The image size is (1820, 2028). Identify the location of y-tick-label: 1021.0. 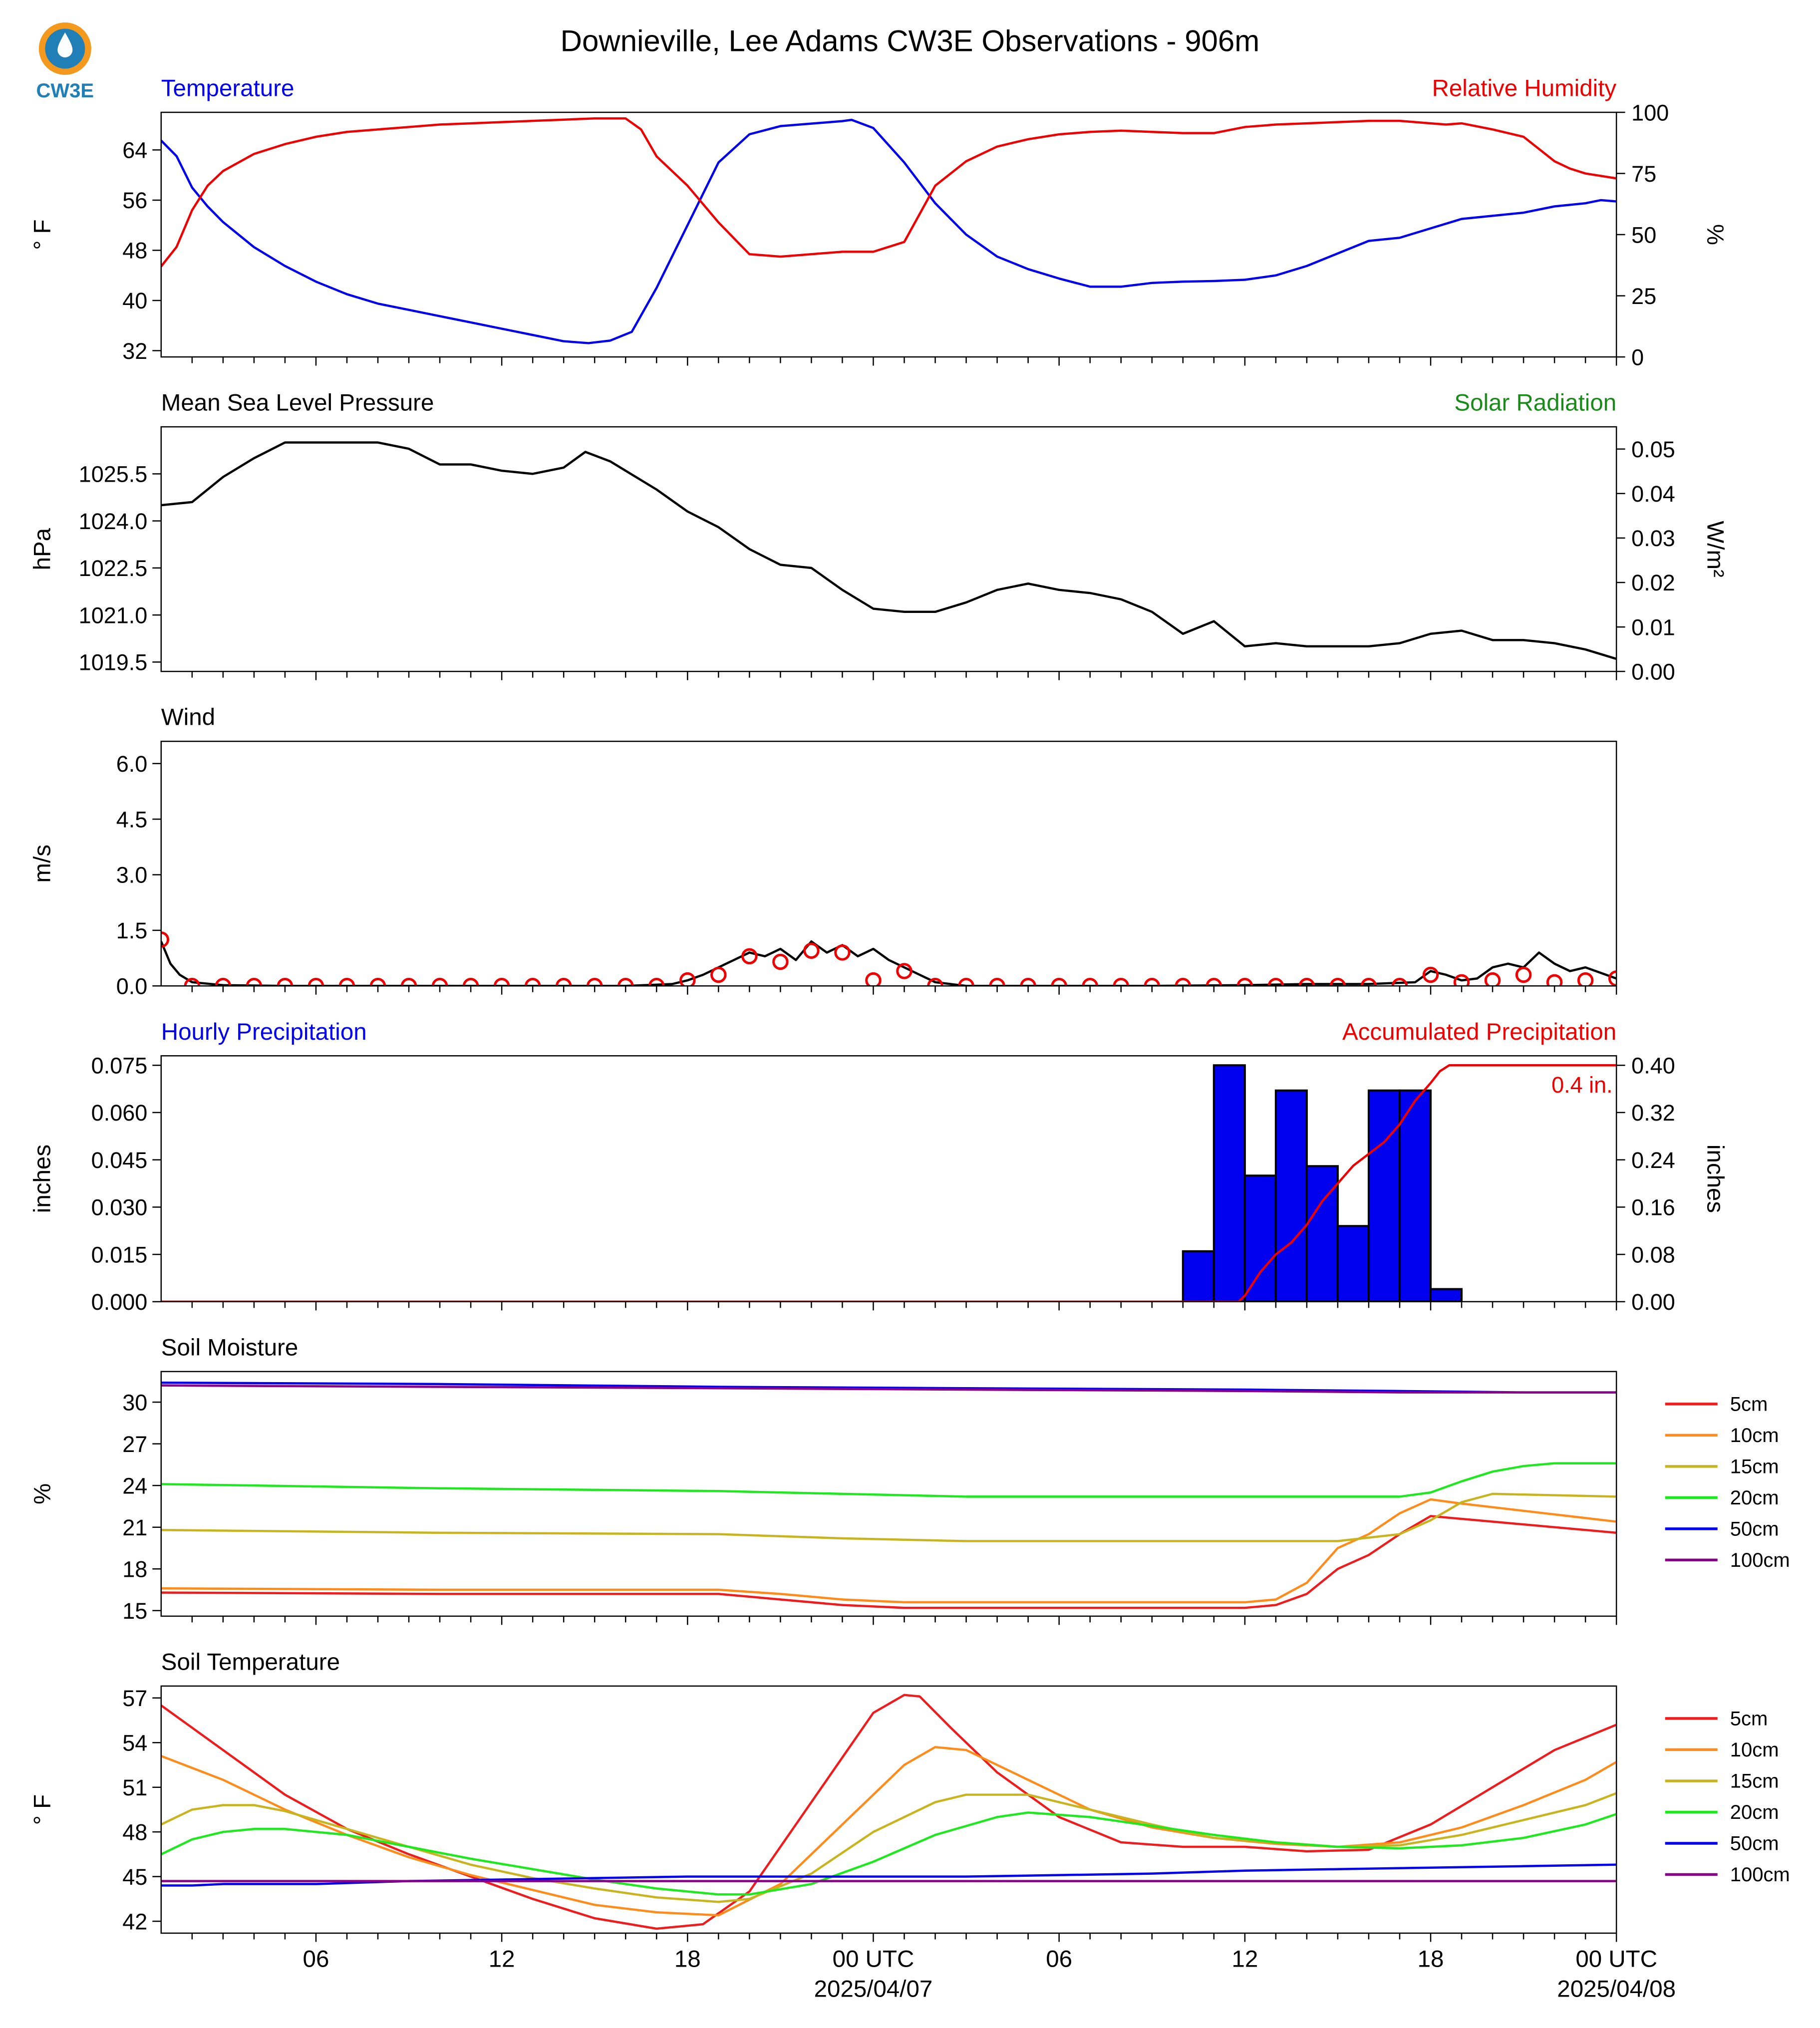
(113, 615).